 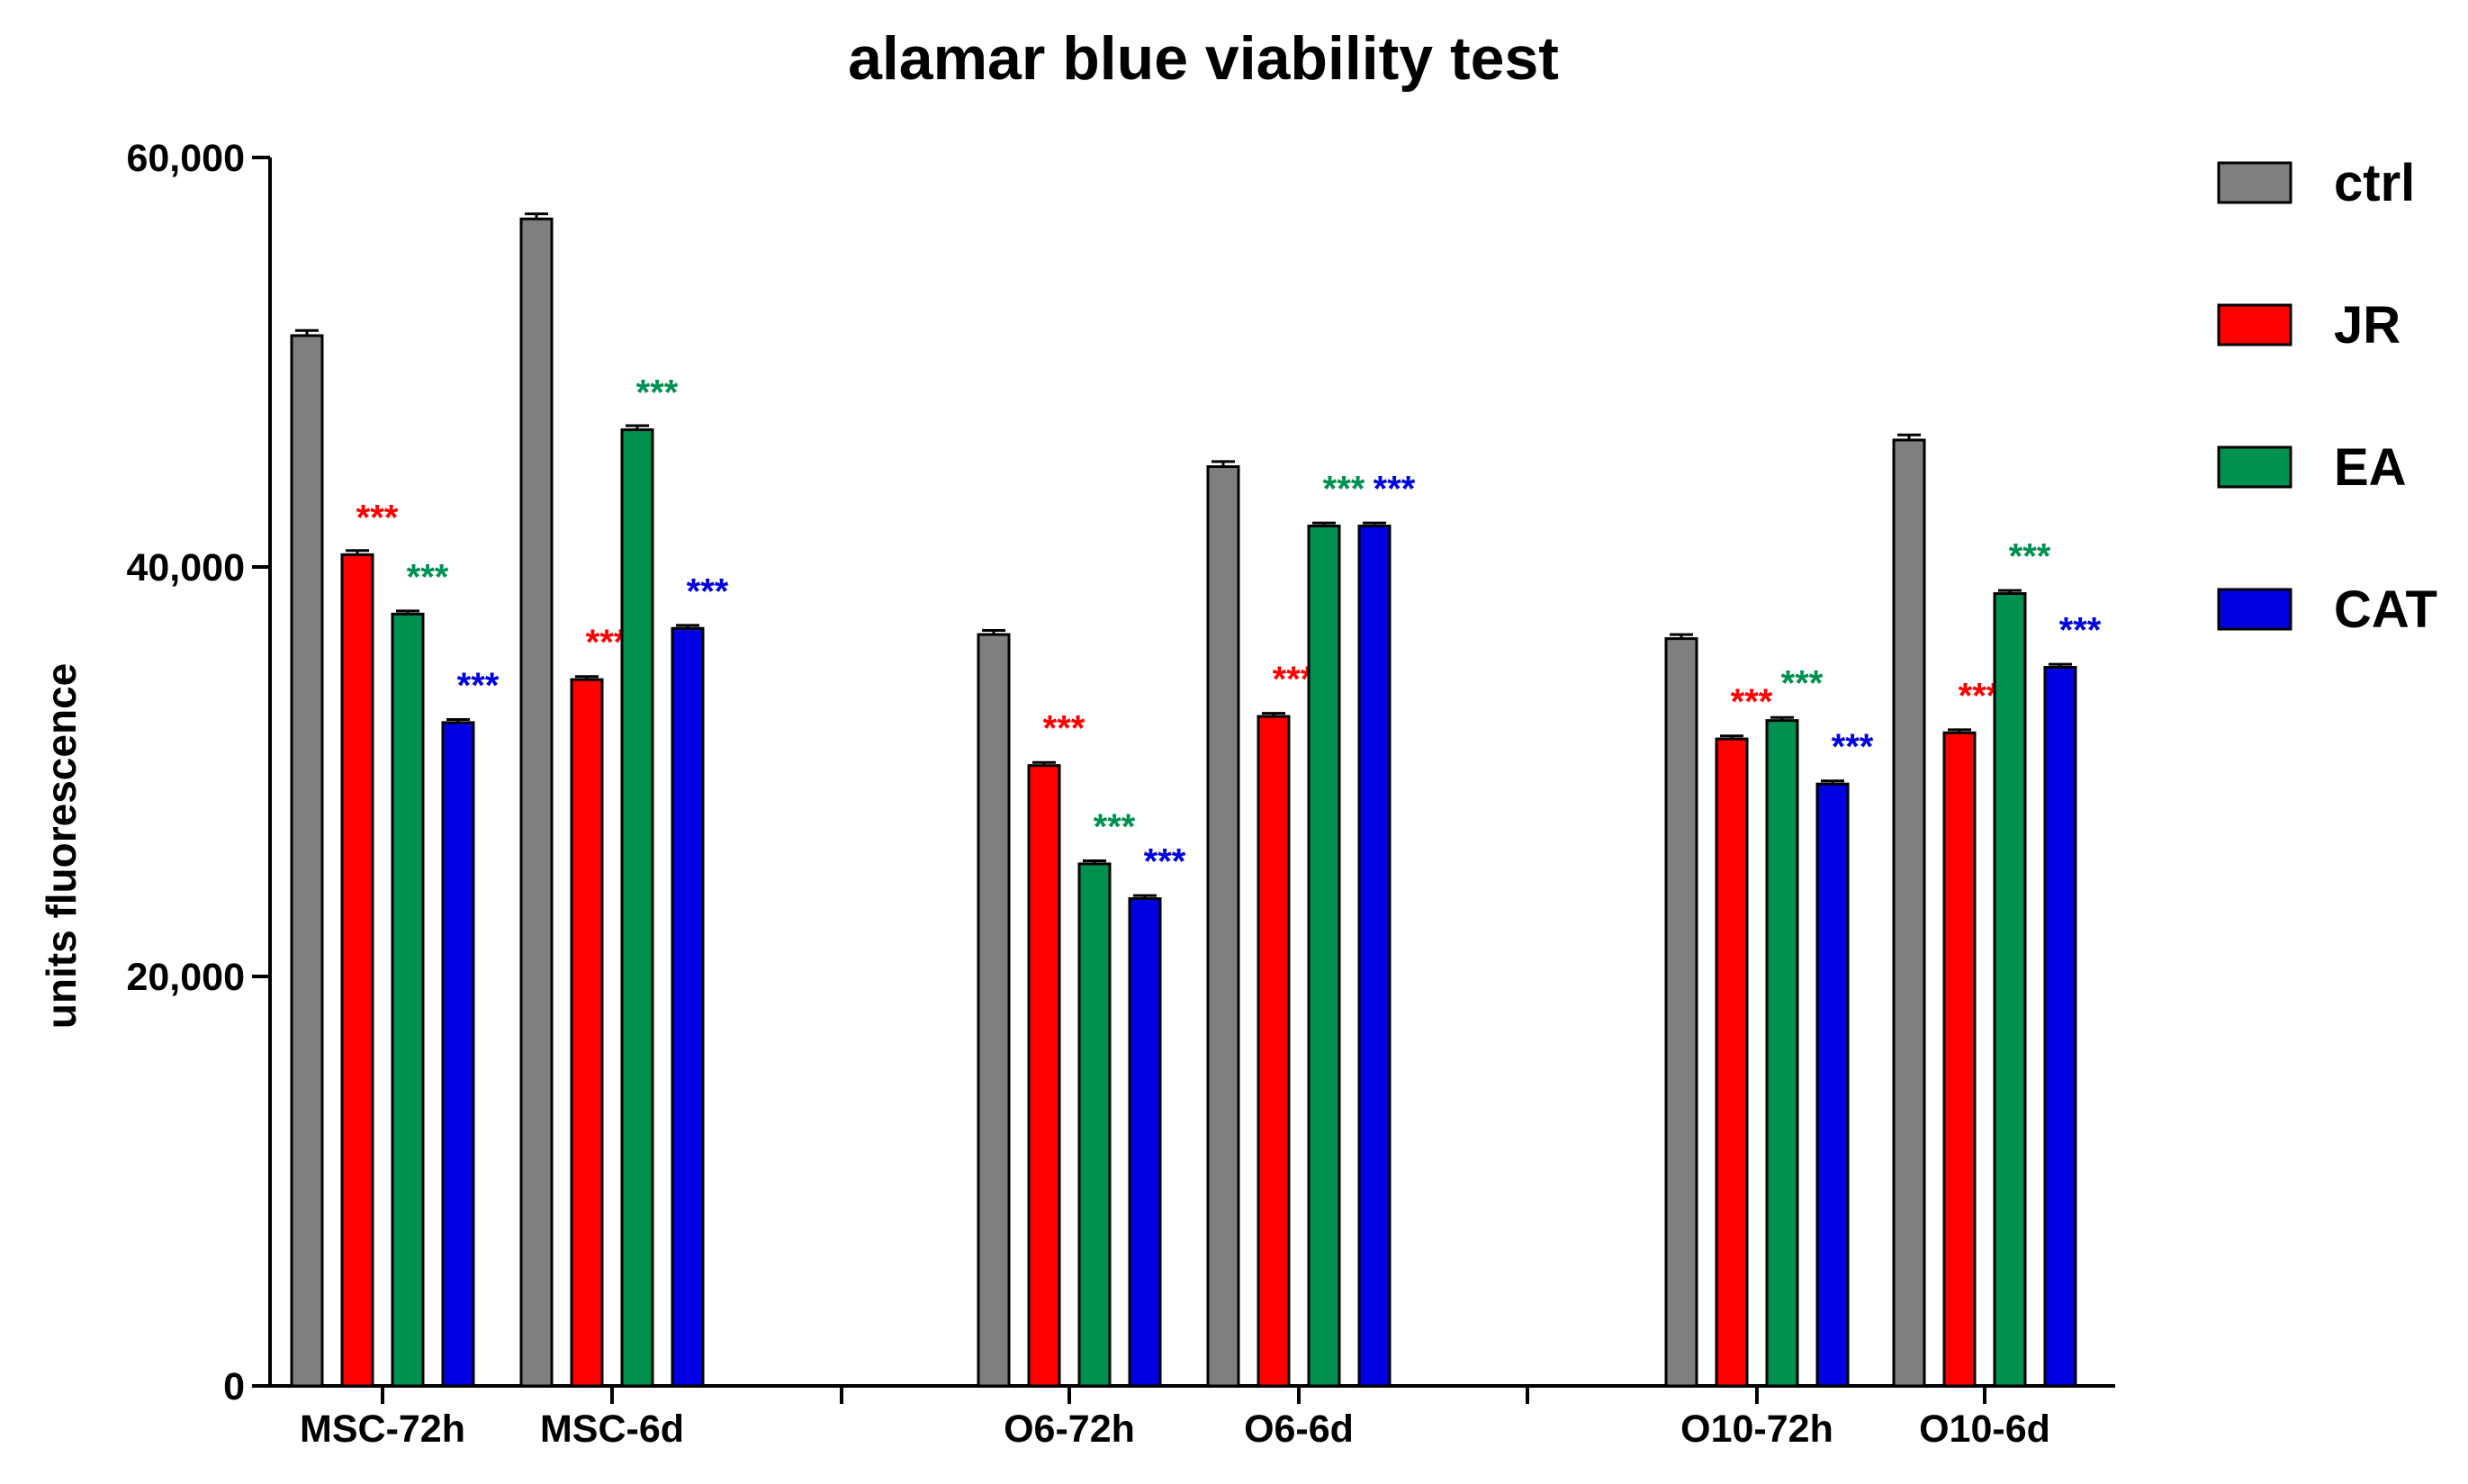 I want to click on bar-CAT-O10-72h, so click(x=1833, y=1085).